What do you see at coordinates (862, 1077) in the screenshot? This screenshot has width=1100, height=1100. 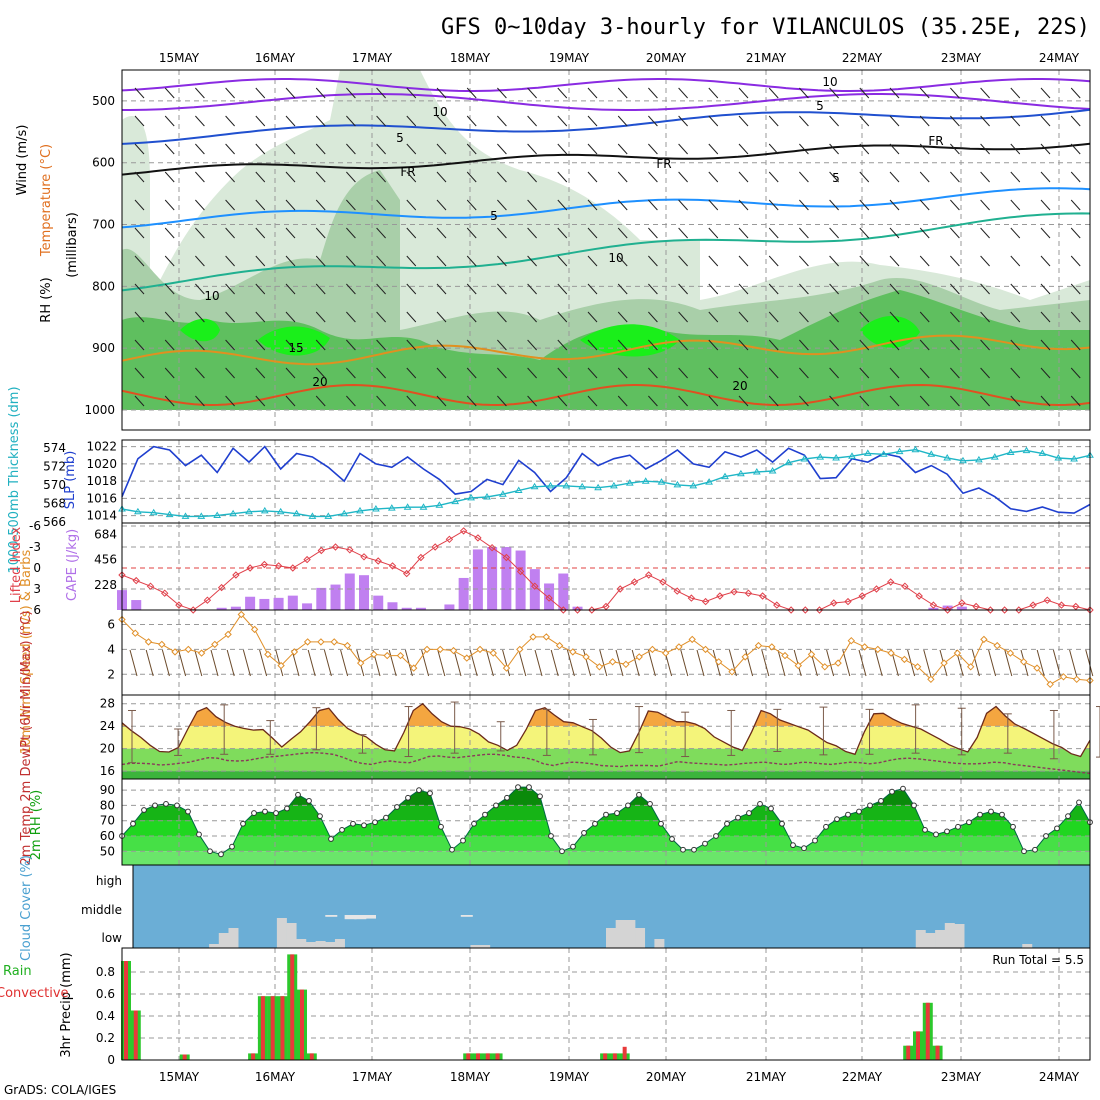 I see `bottom-date-label: 22MAY` at bounding box center [862, 1077].